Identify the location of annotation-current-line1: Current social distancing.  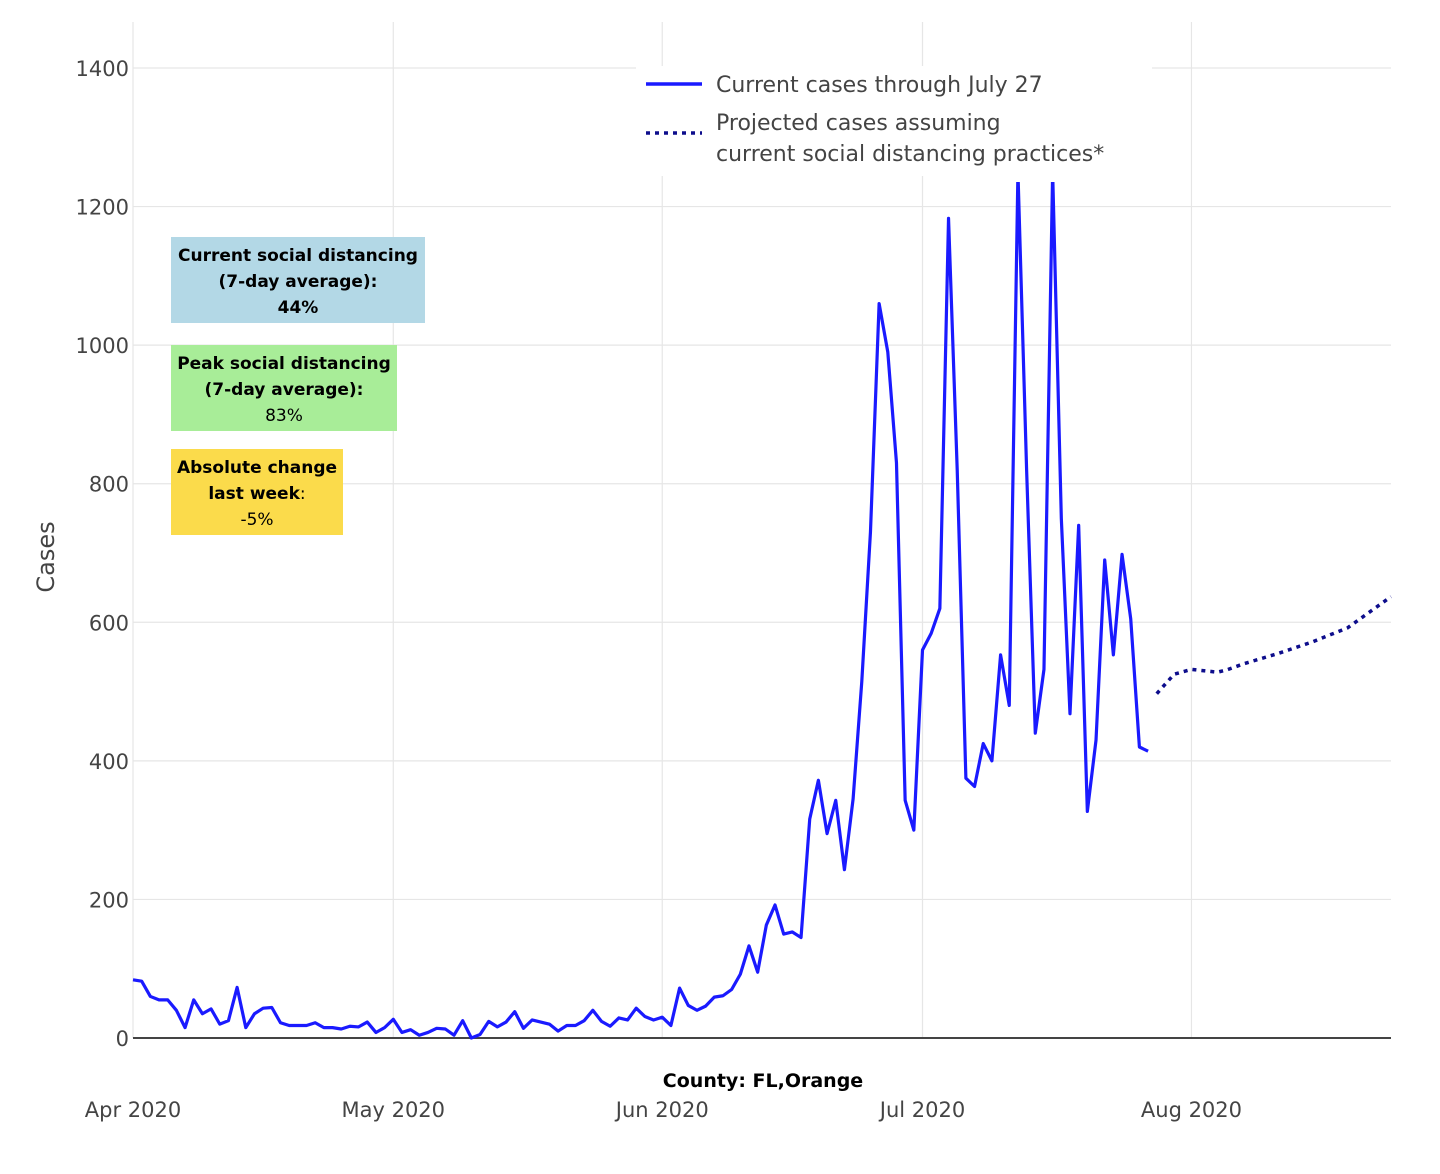
(298, 256).